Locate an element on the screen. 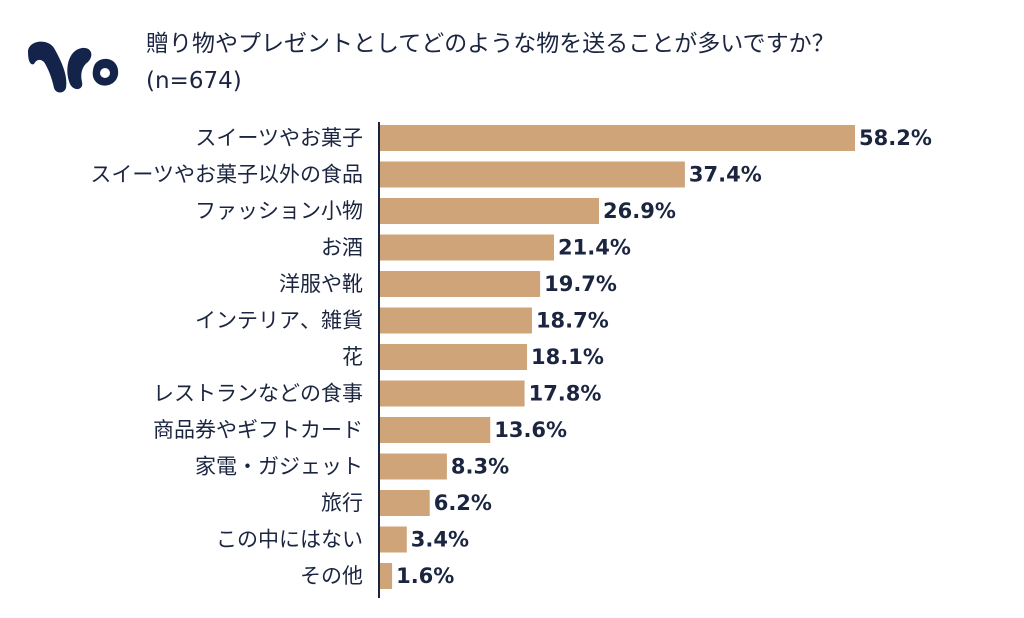 The height and width of the screenshot is (618, 1024). chart-sample-size: (n=674) is located at coordinates (194, 81).